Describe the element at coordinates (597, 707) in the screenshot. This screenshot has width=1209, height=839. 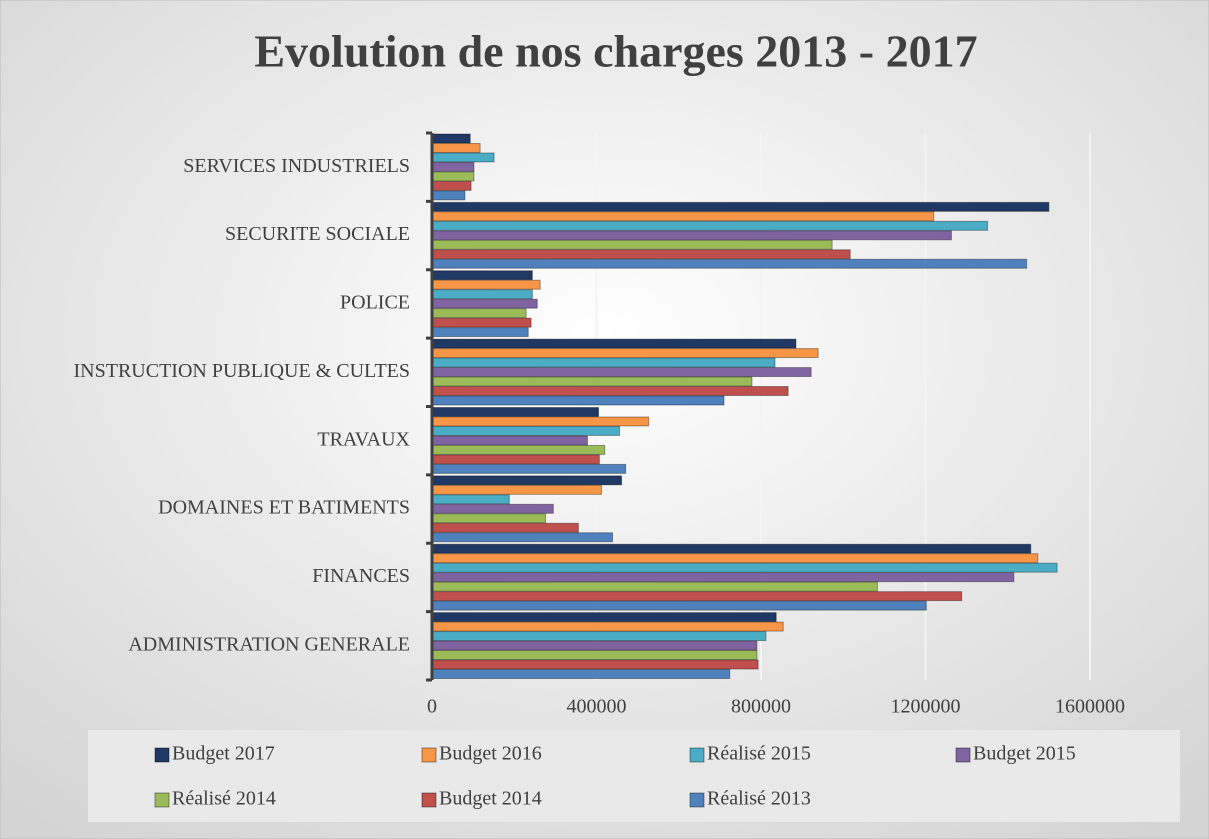
I see `x-tick-label: 400000` at that location.